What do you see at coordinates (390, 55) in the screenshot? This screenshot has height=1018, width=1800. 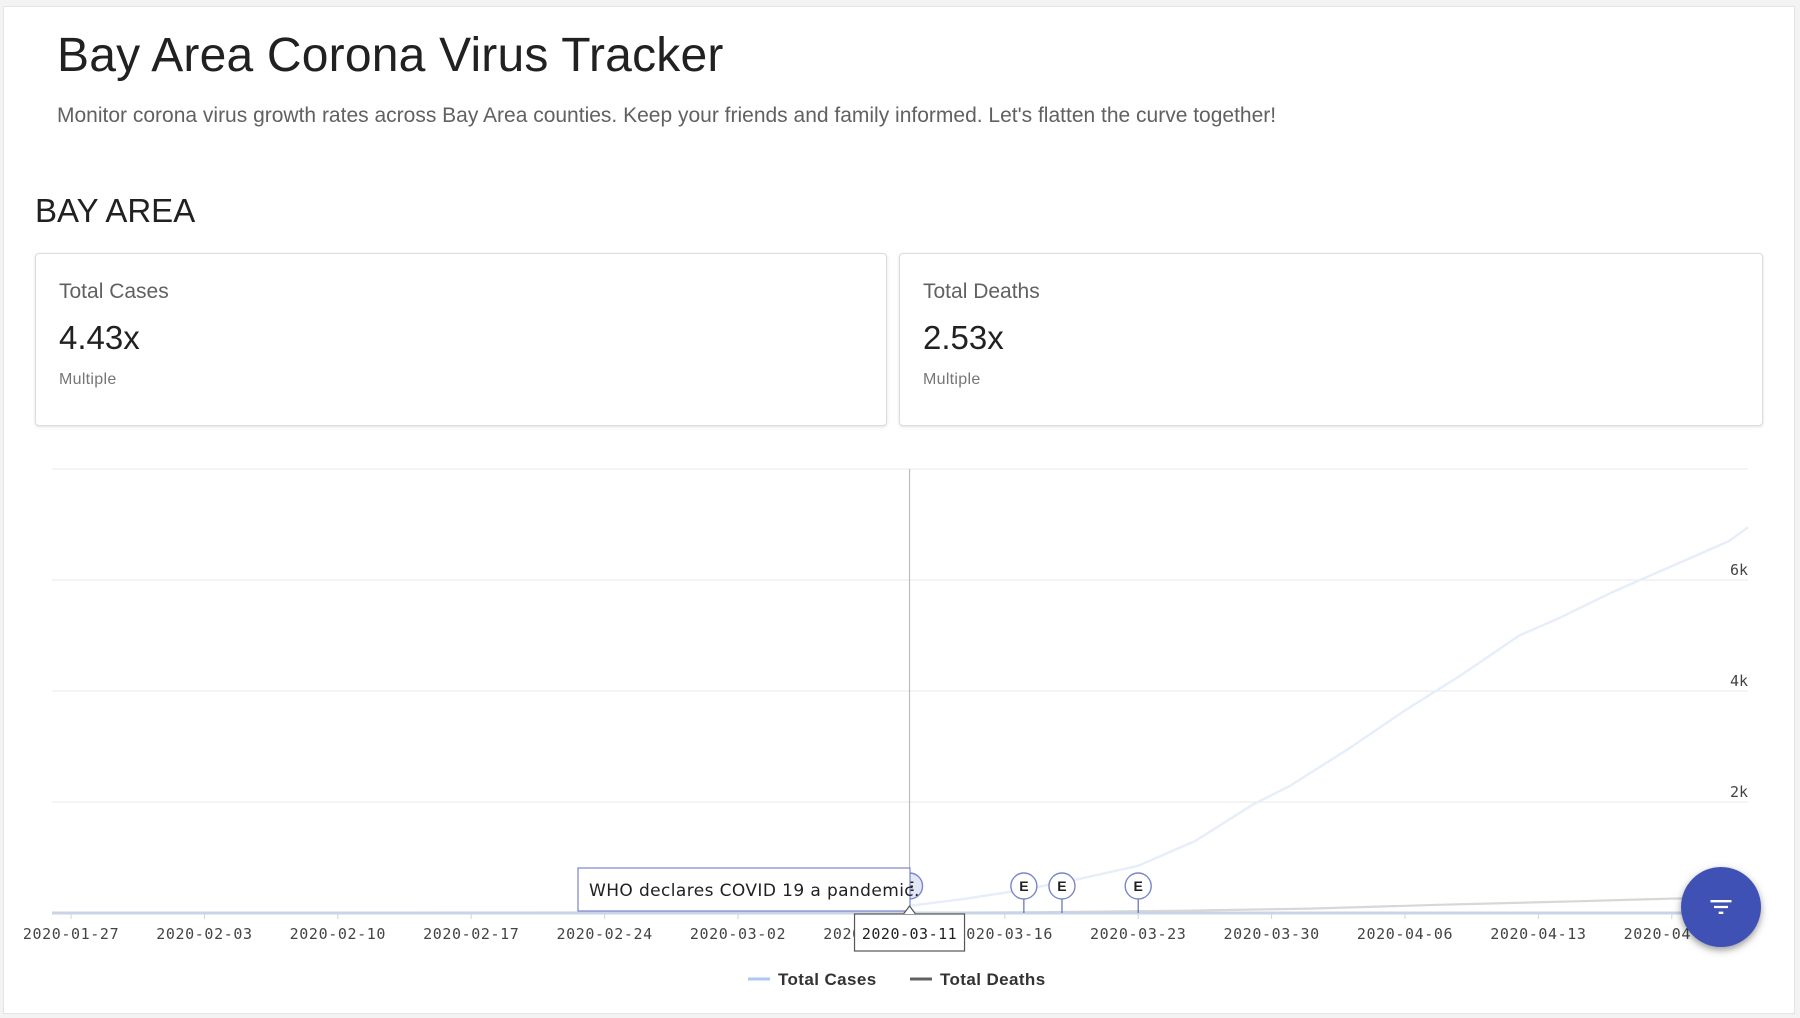 I see `page-title: Bay Area Corona Virus Tracker` at bounding box center [390, 55].